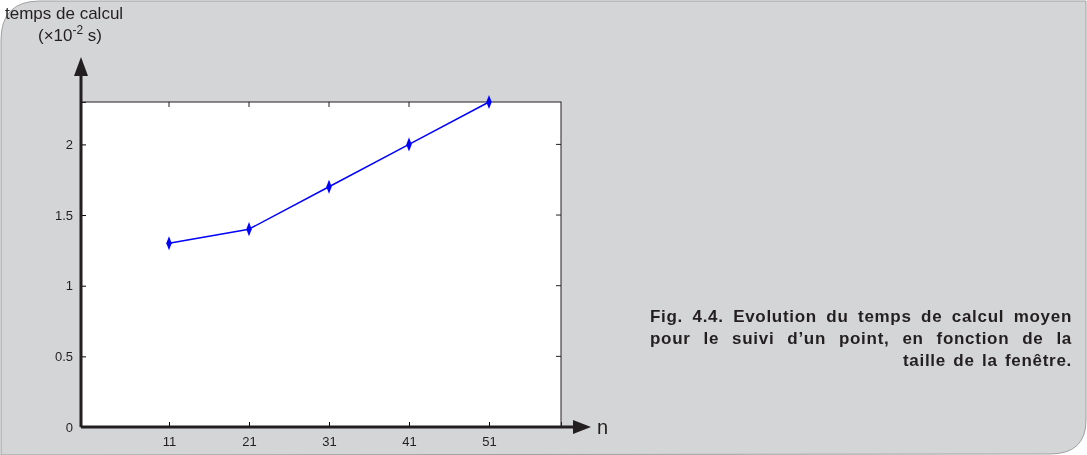 The height and width of the screenshot is (455, 1087). I want to click on x-tick-label: 31, so click(329, 442).